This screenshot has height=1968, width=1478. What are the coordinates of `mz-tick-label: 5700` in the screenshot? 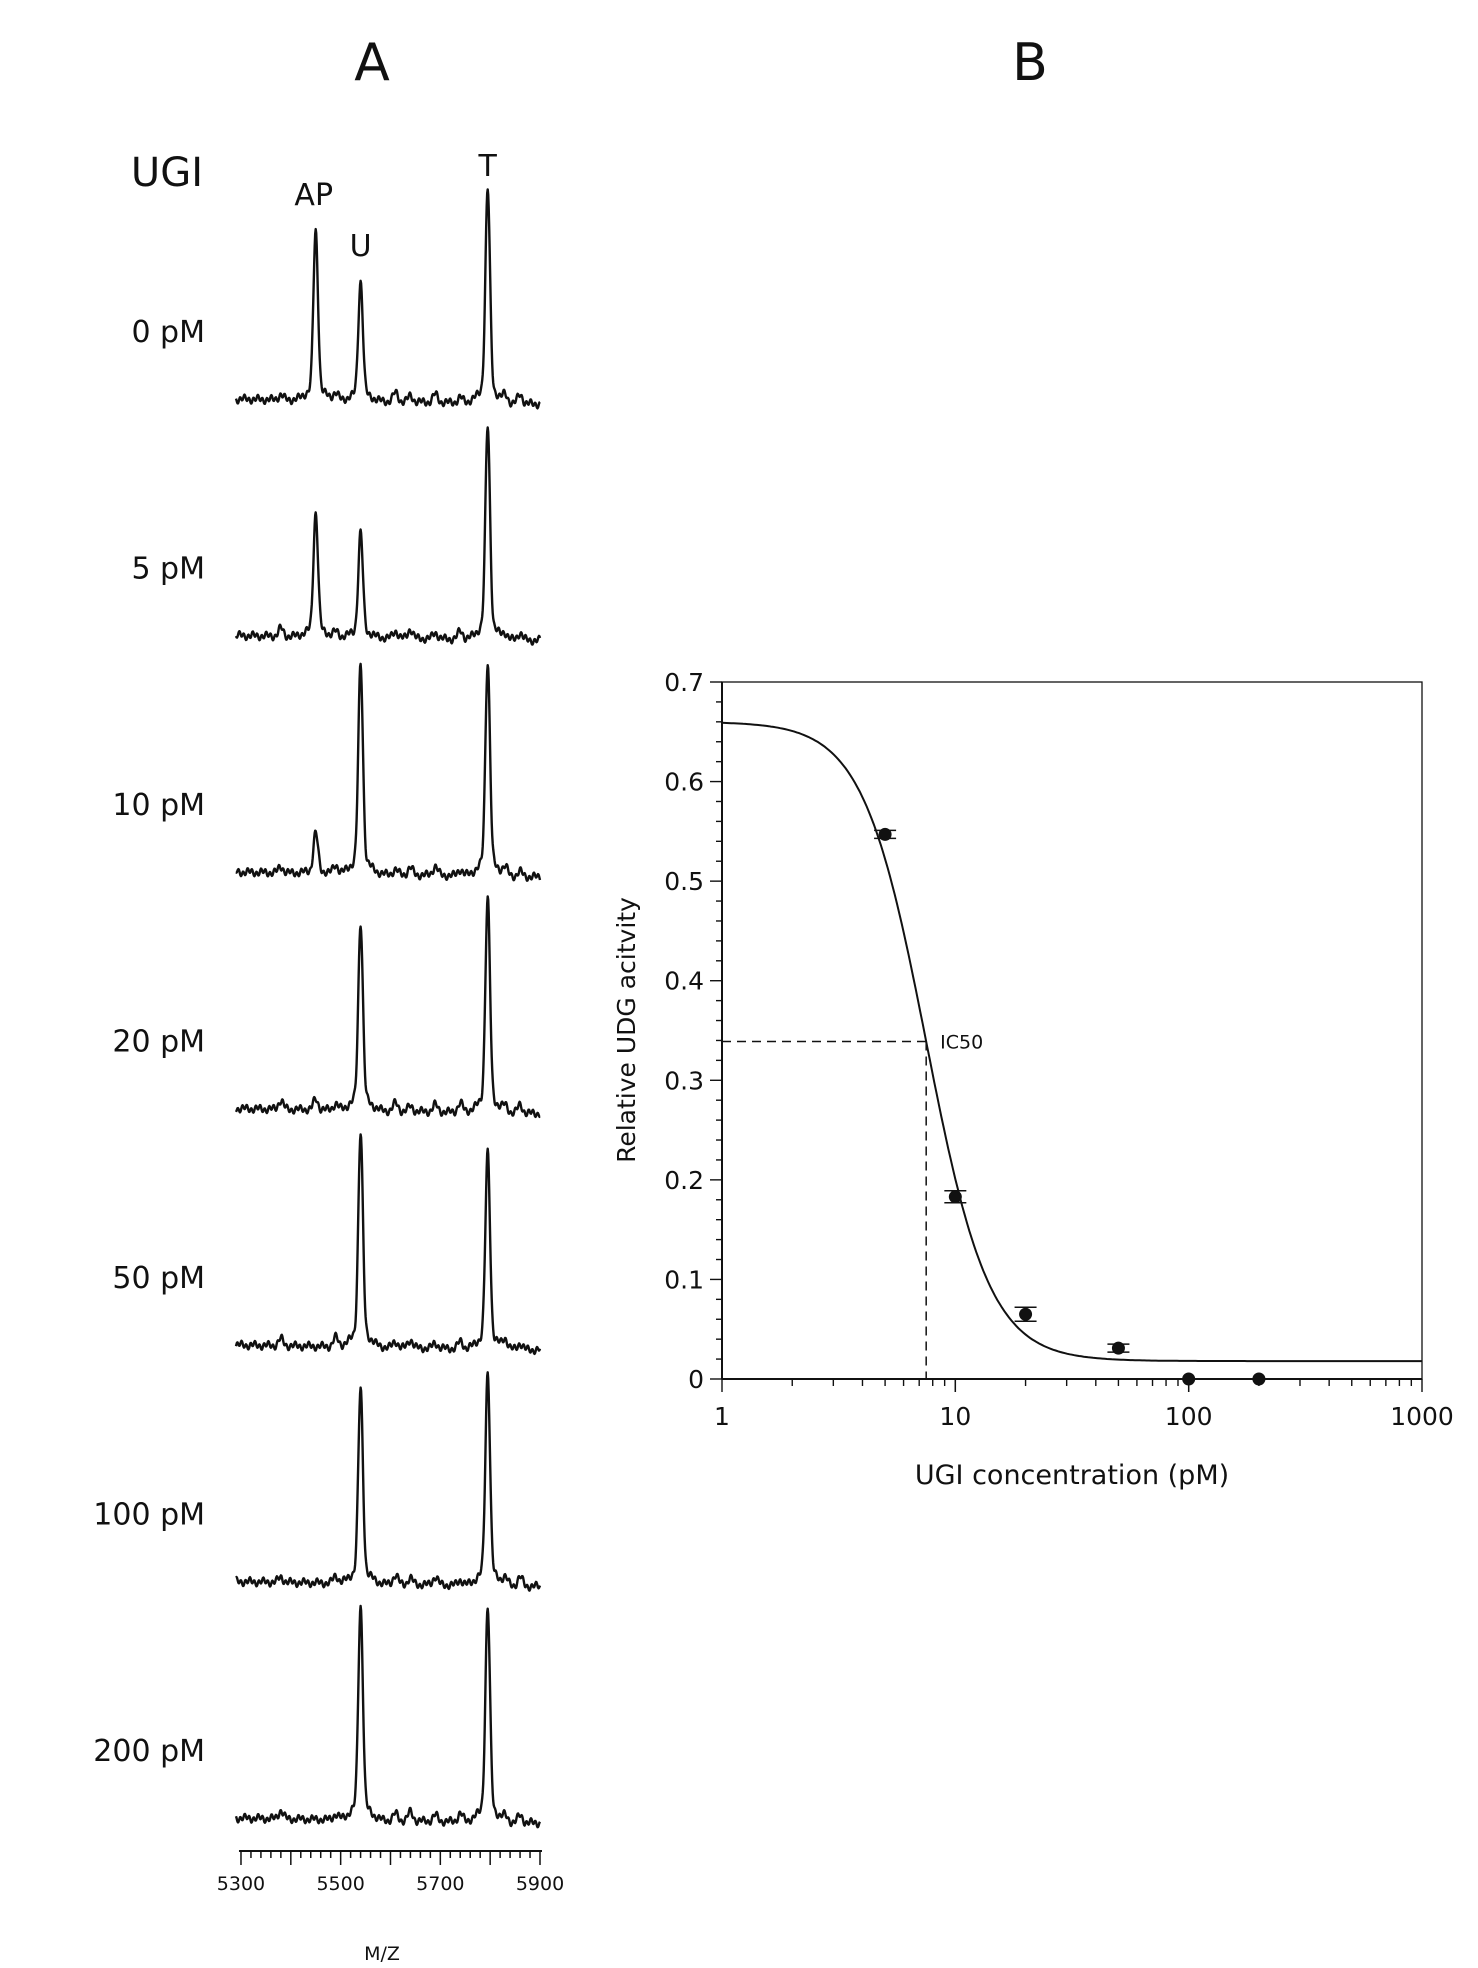 It's located at (440, 1884).